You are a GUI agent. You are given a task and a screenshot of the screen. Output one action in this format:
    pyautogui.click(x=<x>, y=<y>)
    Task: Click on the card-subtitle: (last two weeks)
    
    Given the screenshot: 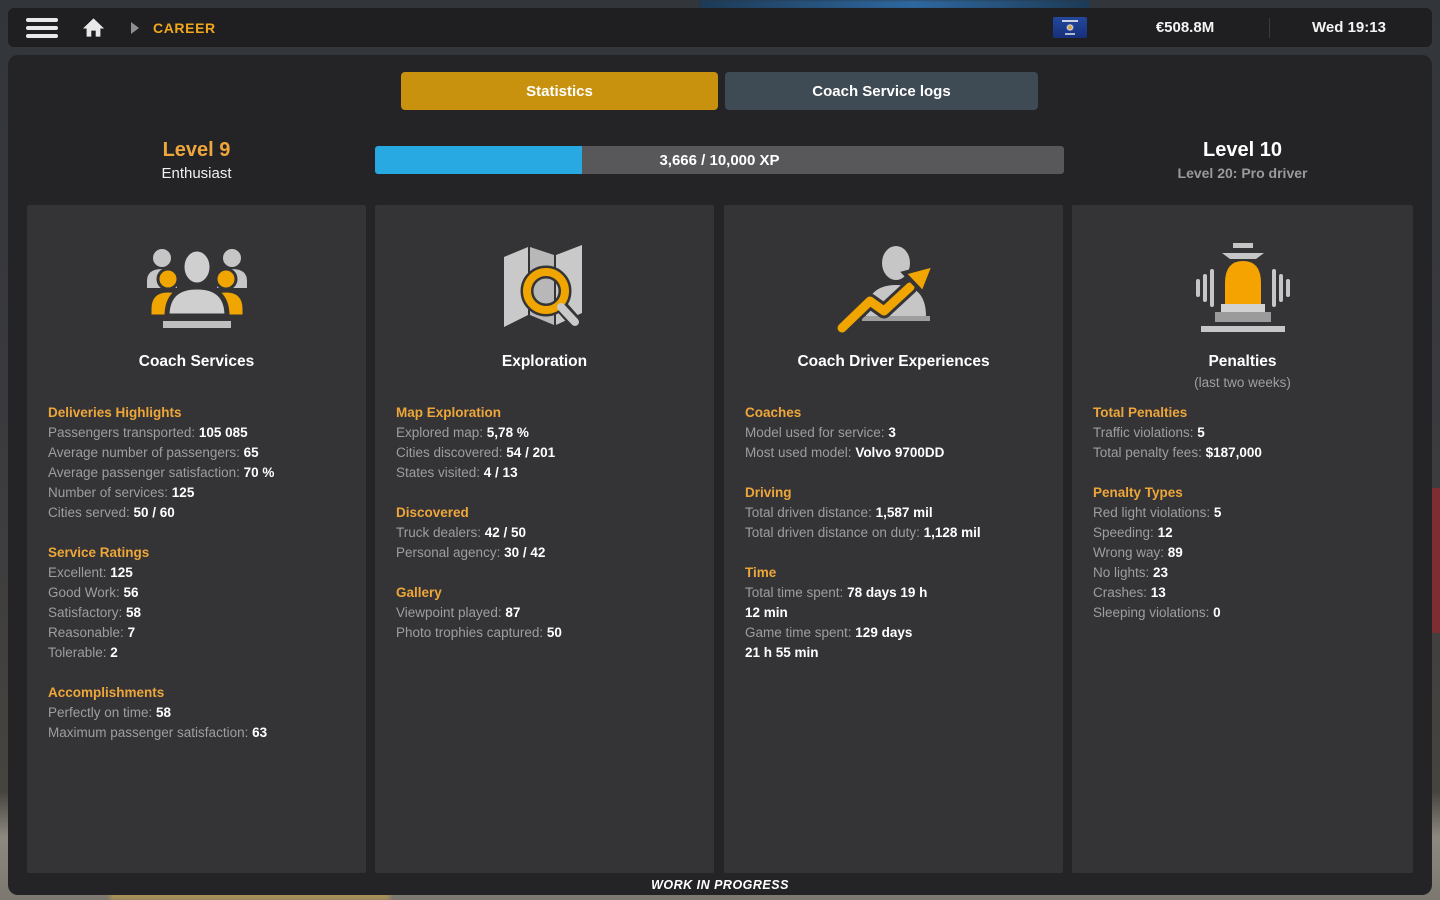 What is the action you would take?
    pyautogui.click(x=1242, y=382)
    